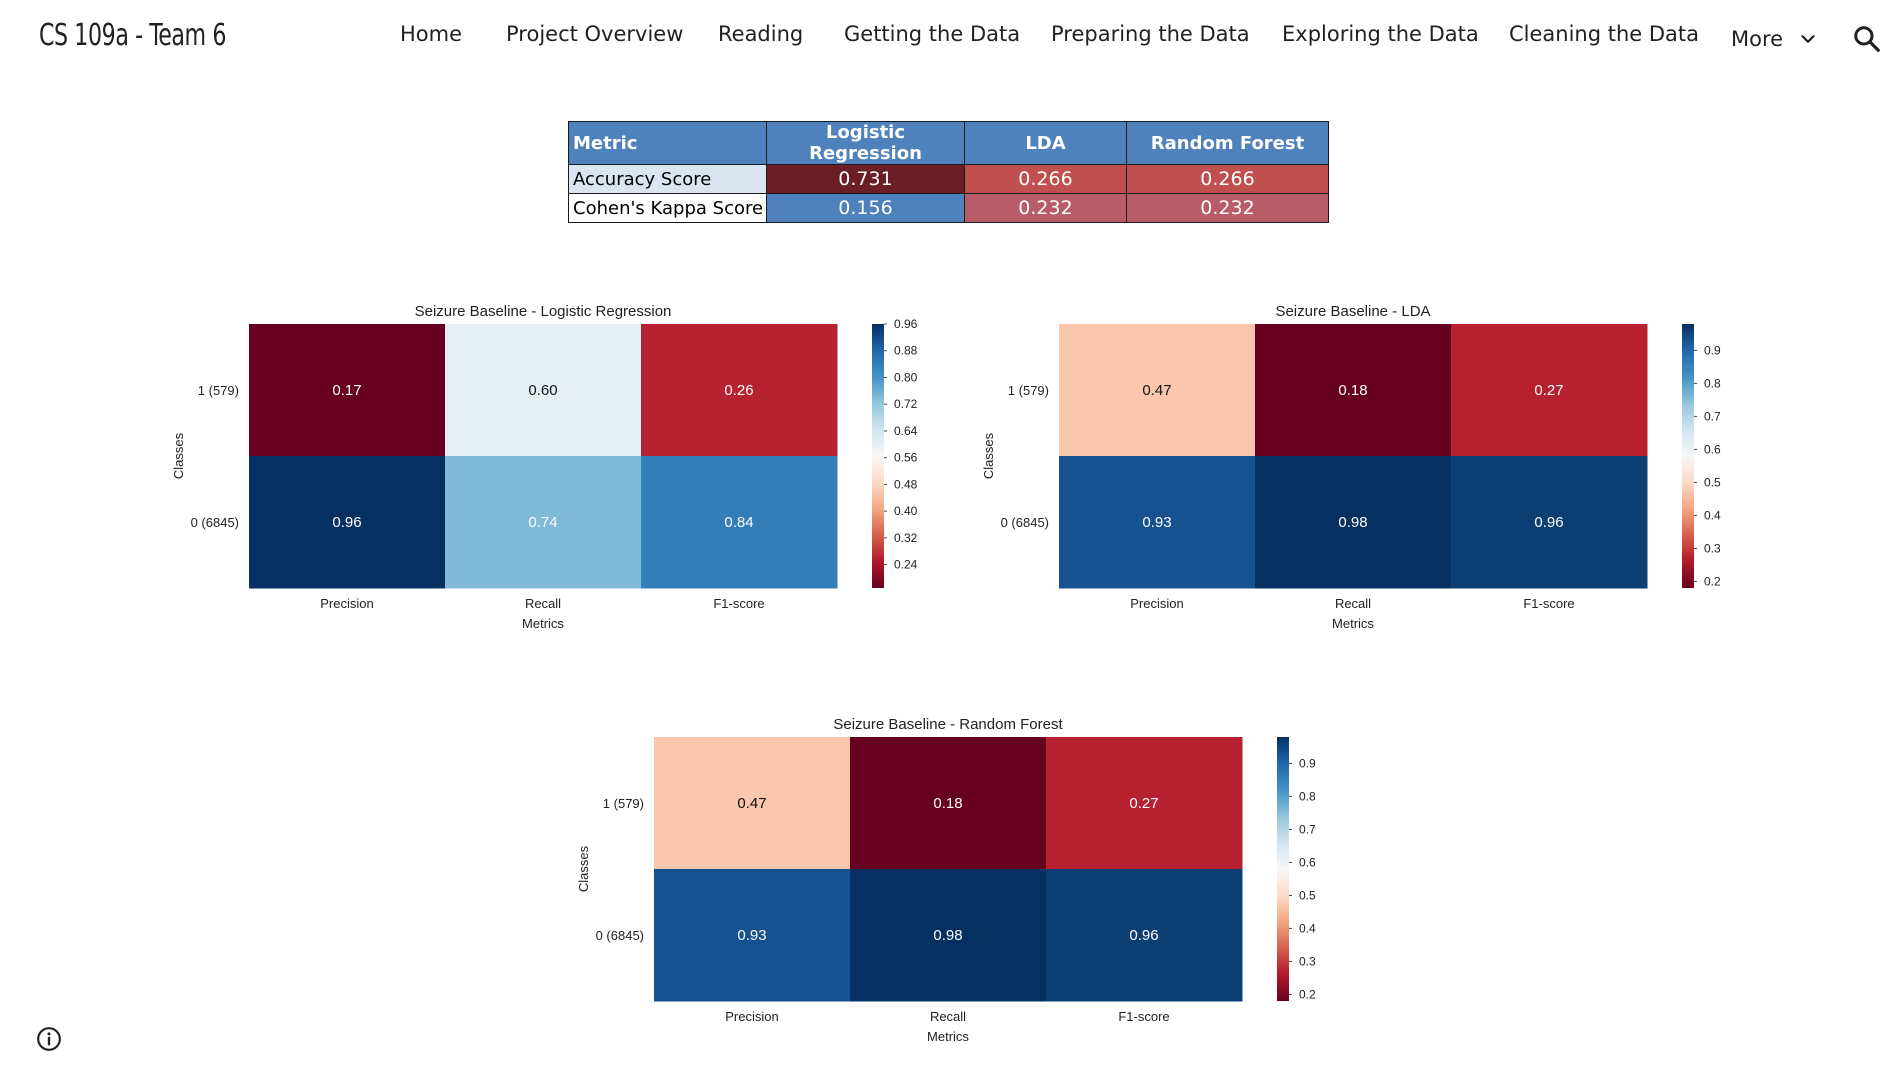  Describe the element at coordinates (1143, 1016) in the screenshot. I see `rf-x-tick-label: F1-score` at that location.